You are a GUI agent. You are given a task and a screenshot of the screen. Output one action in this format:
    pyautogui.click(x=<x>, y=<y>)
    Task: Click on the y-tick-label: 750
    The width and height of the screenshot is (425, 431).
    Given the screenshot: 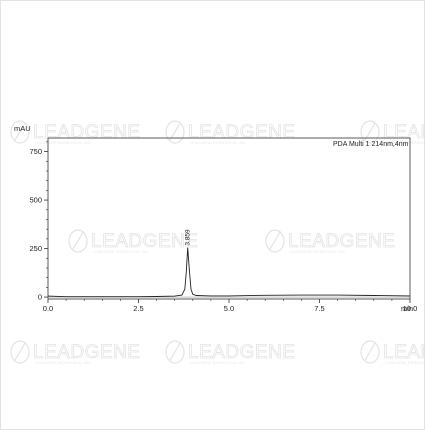 What is the action you would take?
    pyautogui.click(x=35, y=151)
    